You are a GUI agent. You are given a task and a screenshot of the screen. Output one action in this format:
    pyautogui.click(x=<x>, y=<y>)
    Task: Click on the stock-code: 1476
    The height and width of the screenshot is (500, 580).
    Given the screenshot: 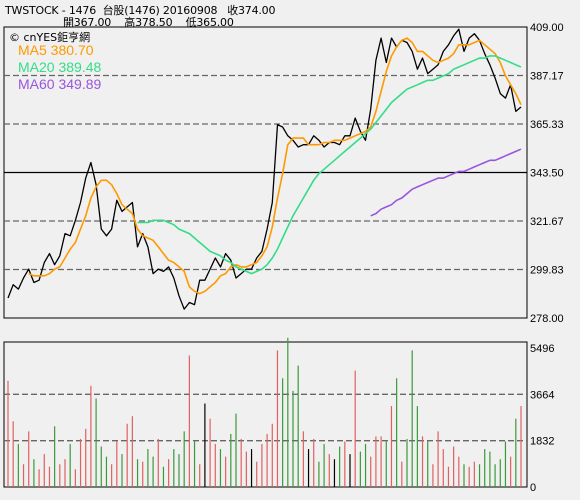 What is the action you would take?
    pyautogui.click(x=82, y=10)
    